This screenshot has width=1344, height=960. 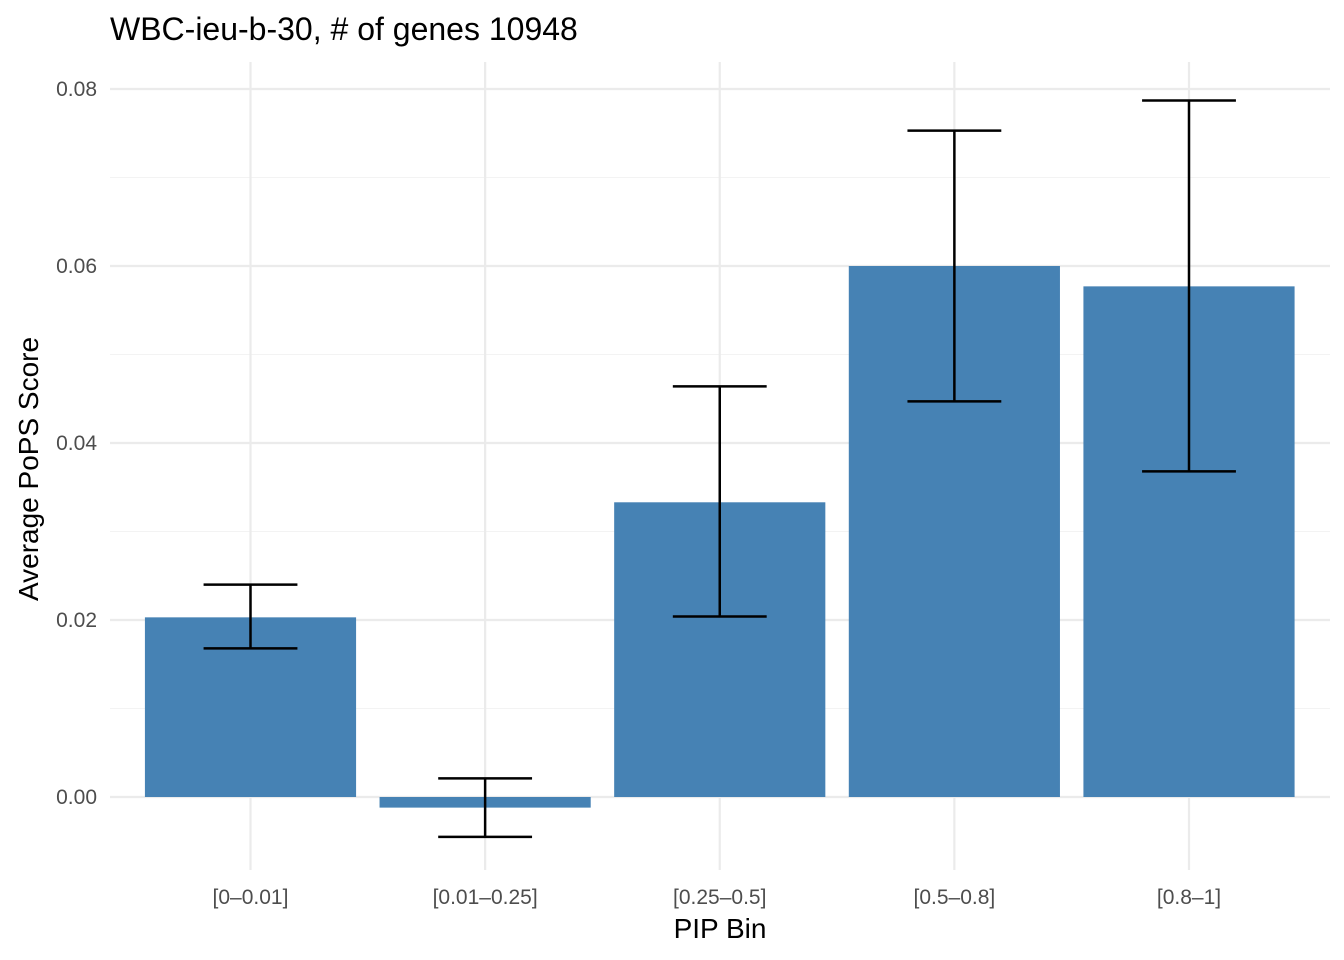 I want to click on x-tick-label: [0.5–0.8], so click(x=955, y=897).